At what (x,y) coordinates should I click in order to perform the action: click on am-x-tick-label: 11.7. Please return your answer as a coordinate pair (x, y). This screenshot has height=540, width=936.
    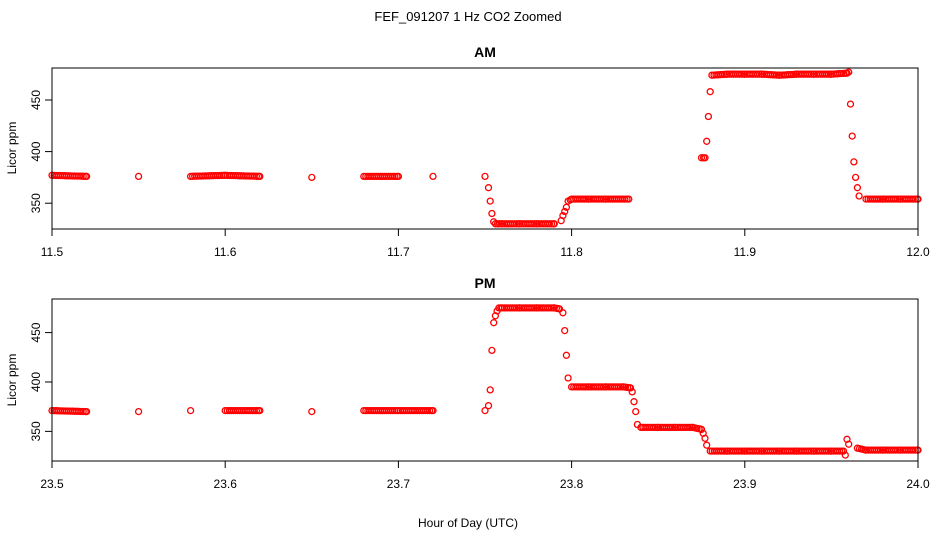
    Looking at the image, I should click on (398, 252).